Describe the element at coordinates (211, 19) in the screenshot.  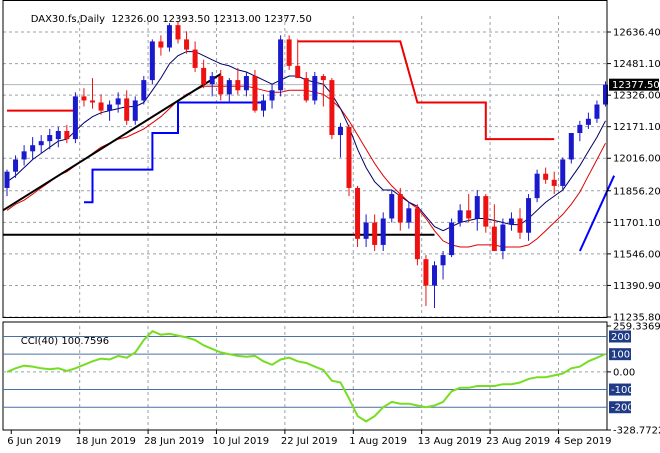
I see `ohlc-values: 12326.00 12393.50 12313.00 12377.50` at that location.